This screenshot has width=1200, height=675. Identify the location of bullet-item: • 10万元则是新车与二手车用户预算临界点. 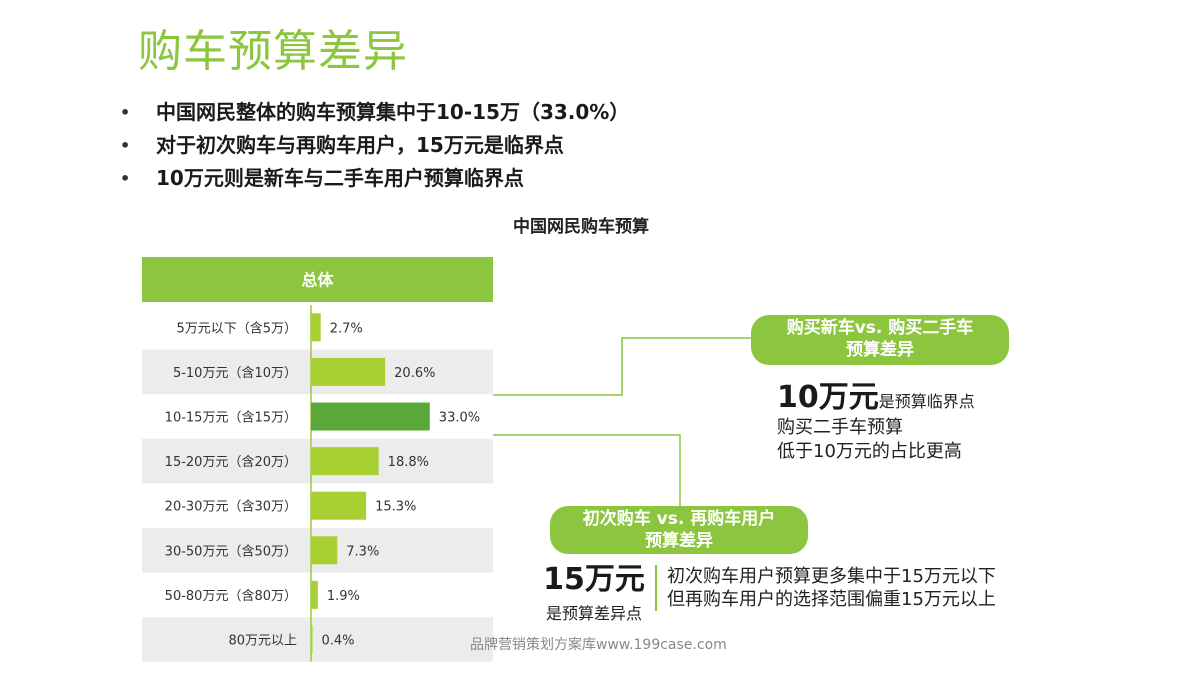
(374, 178).